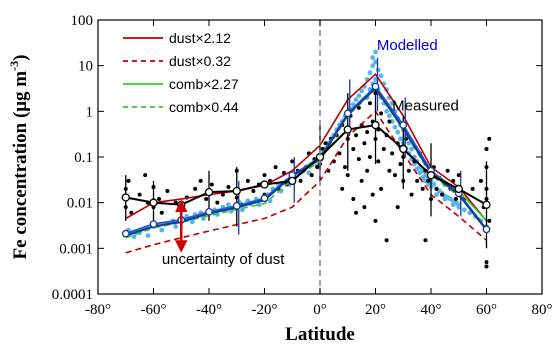 The image size is (556, 348). Describe the element at coordinates (154, 310) in the screenshot. I see `x-tick-label: -60°` at that location.